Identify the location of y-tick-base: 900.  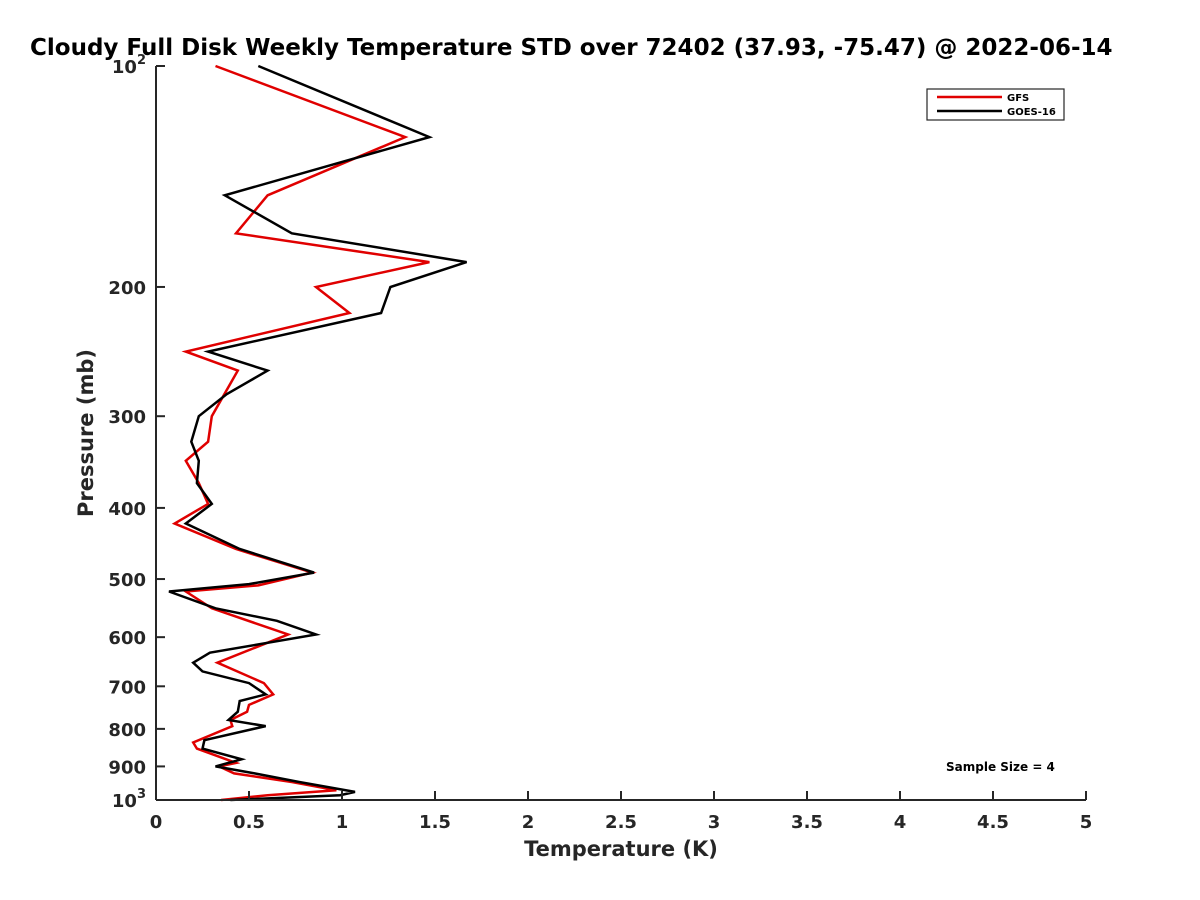
(127, 767).